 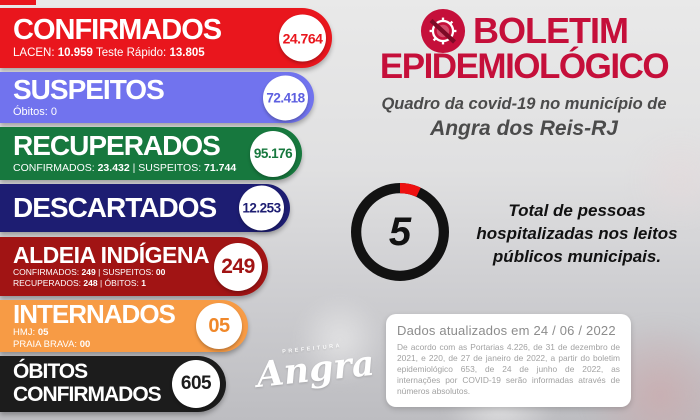 What do you see at coordinates (524, 104) in the screenshot?
I see `bulletin-subtitle: Quadro da covid-19 no município de` at bounding box center [524, 104].